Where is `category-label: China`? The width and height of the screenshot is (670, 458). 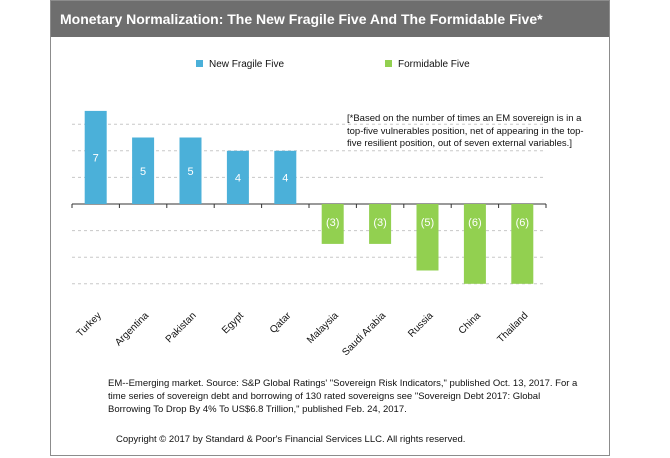
category-label: China is located at coordinates (470, 323).